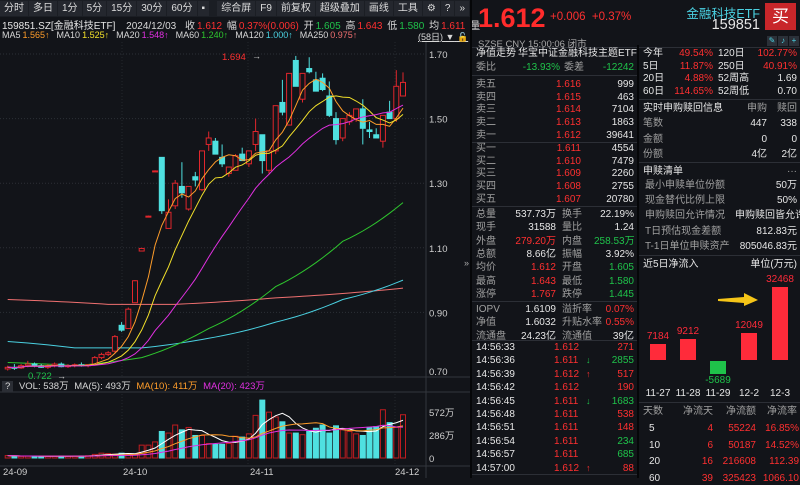  I want to click on collapse-handle: », so click(467, 263).